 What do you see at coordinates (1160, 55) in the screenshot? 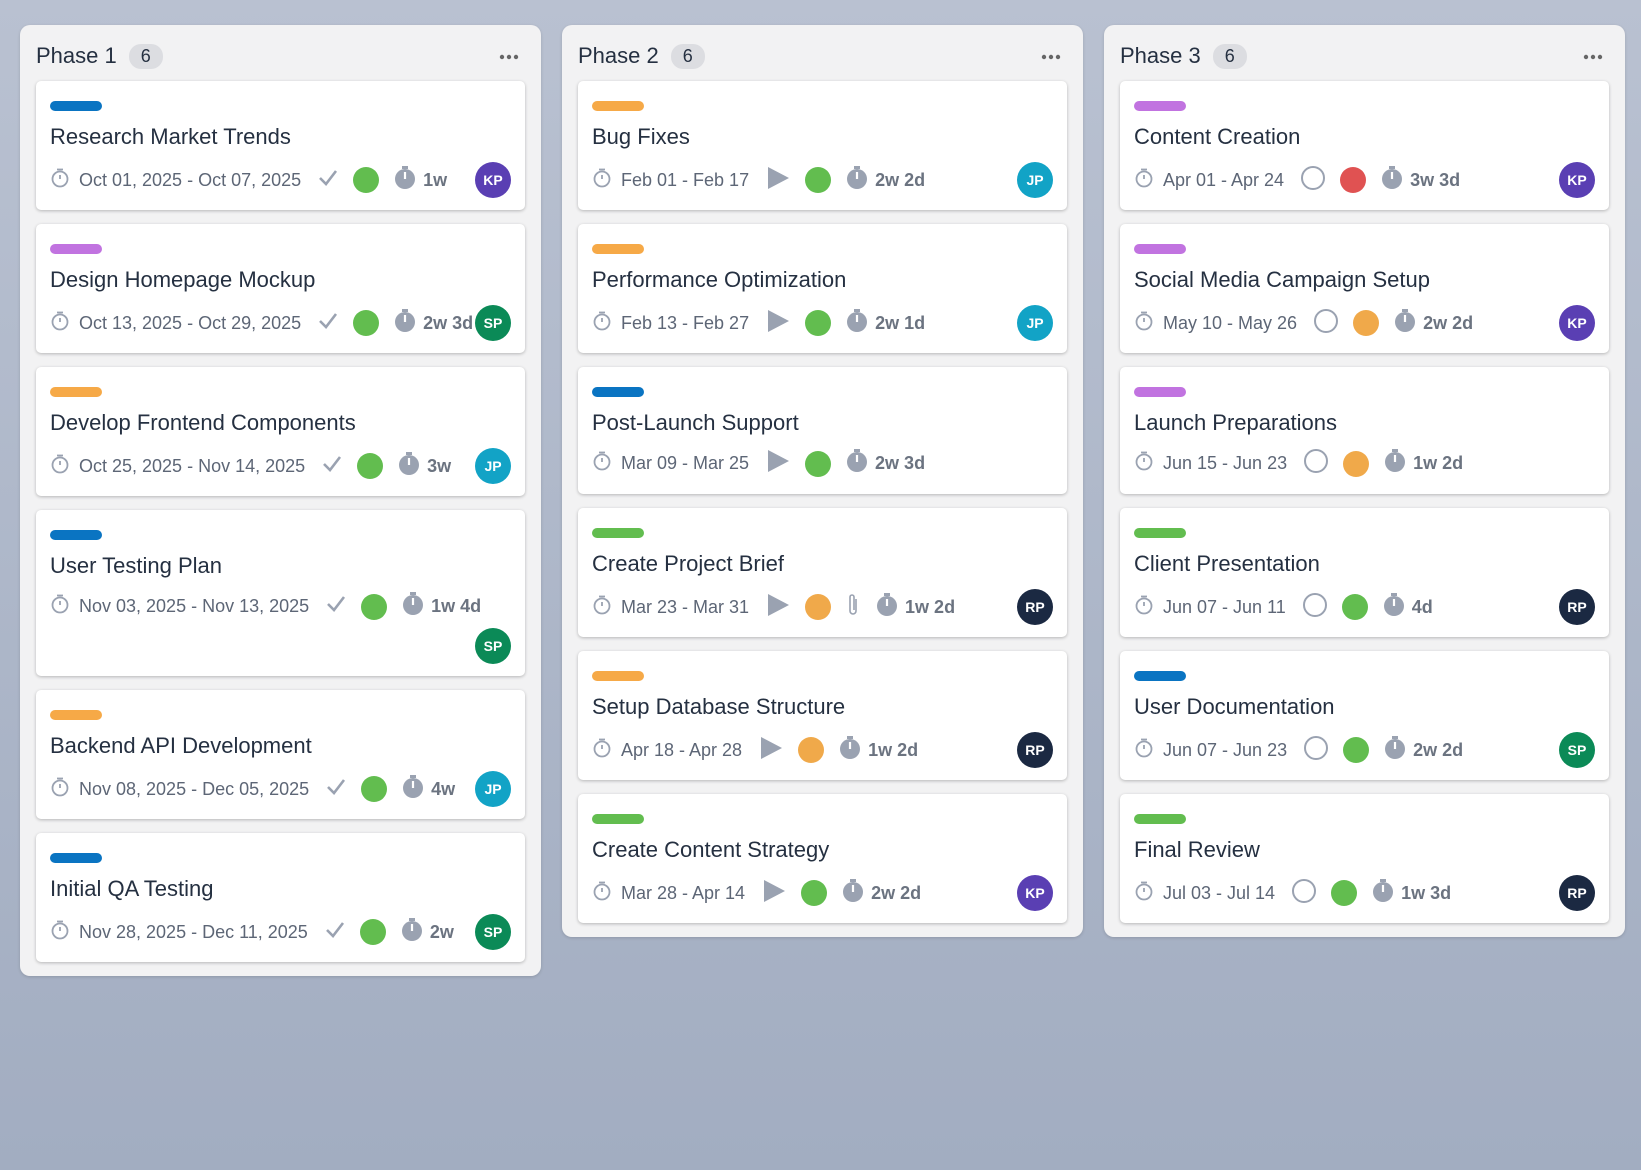
I see `column-title: Phase 3` at bounding box center [1160, 55].